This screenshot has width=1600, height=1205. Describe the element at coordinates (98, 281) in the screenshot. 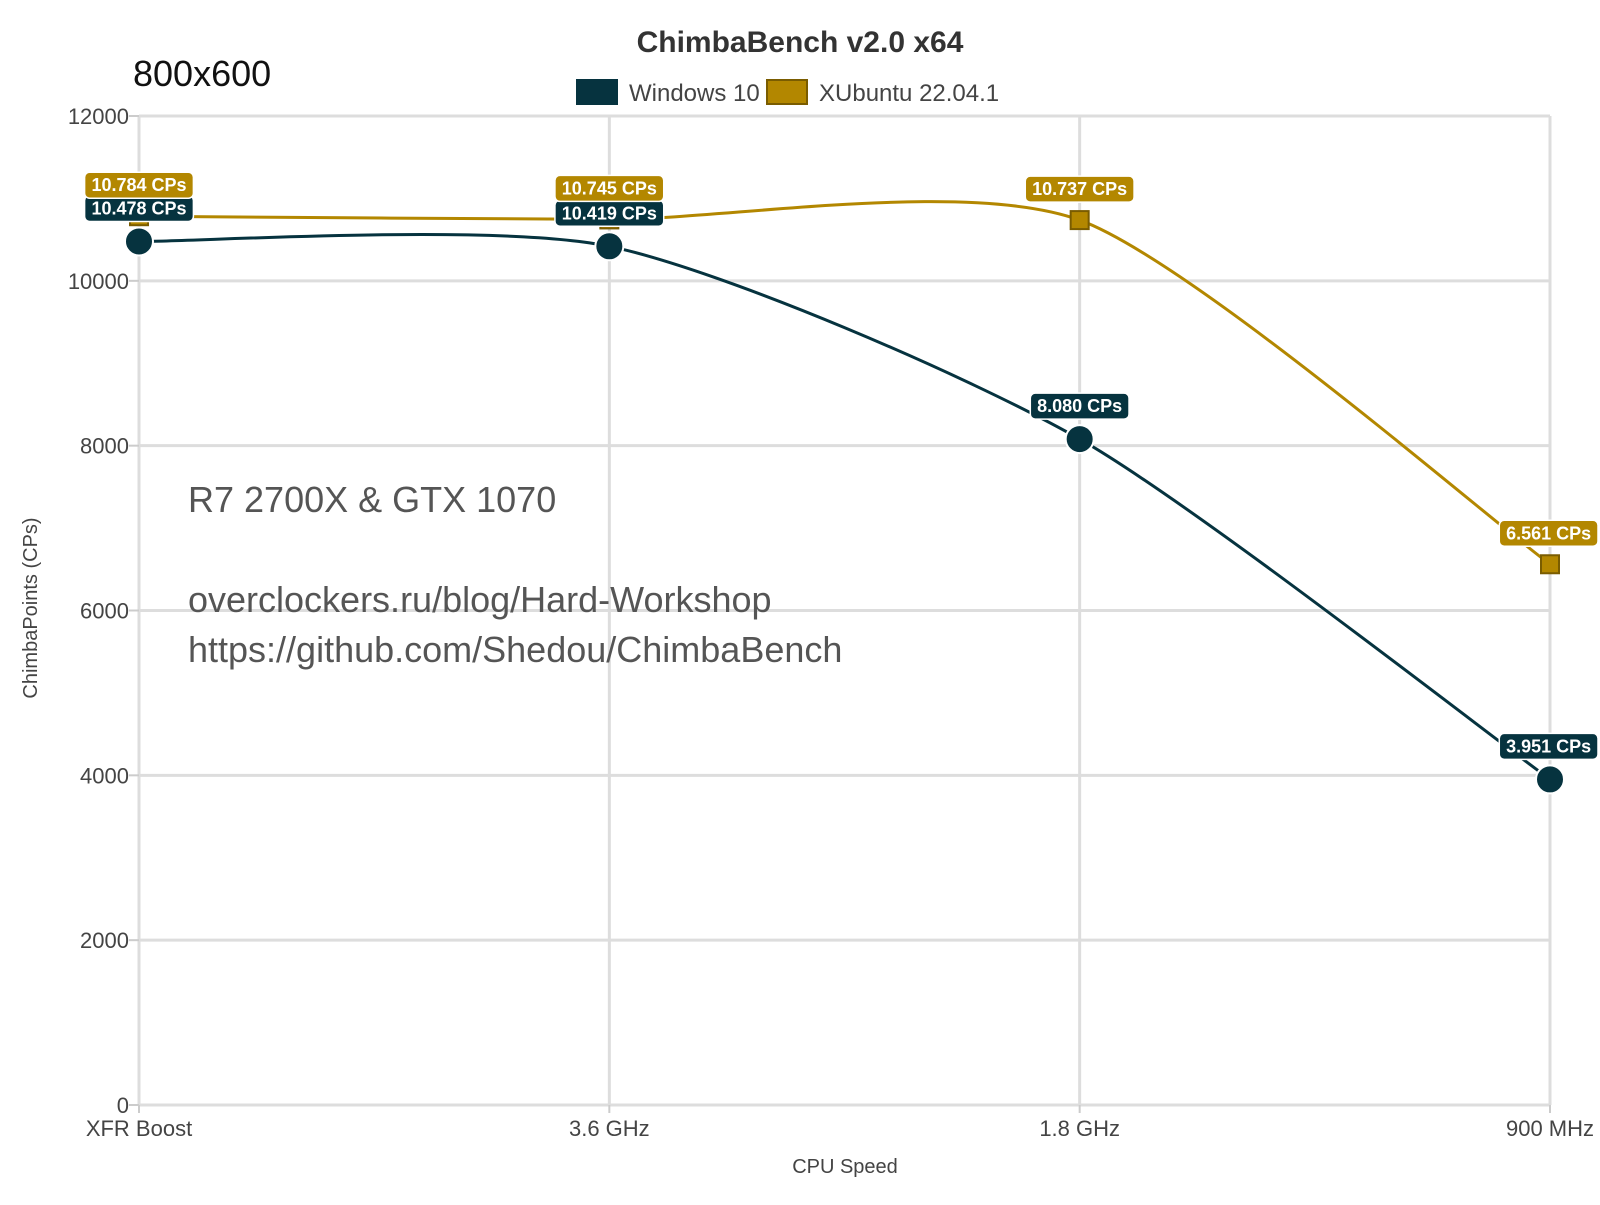

I see `y-tick-label: 10000` at that location.